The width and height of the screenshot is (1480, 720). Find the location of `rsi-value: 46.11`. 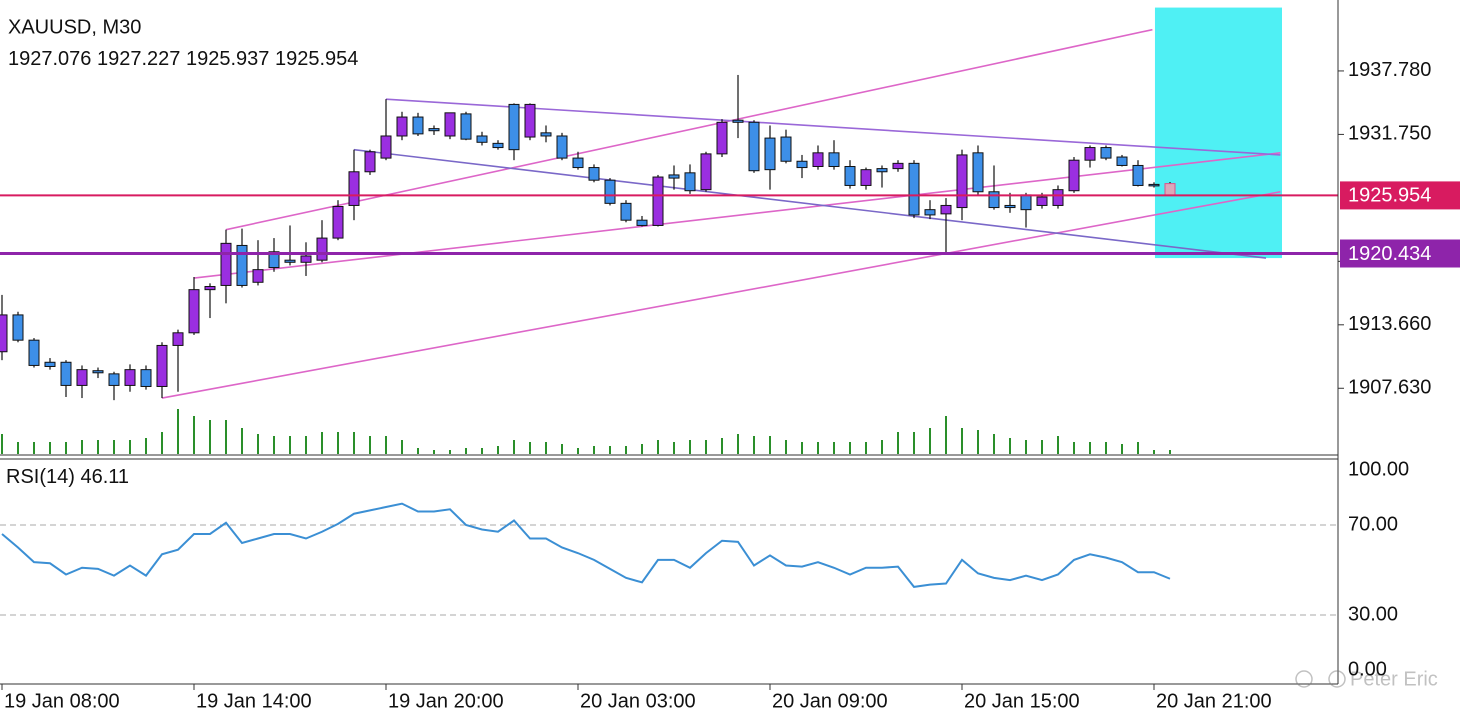

rsi-value: 46.11 is located at coordinates (104, 477).